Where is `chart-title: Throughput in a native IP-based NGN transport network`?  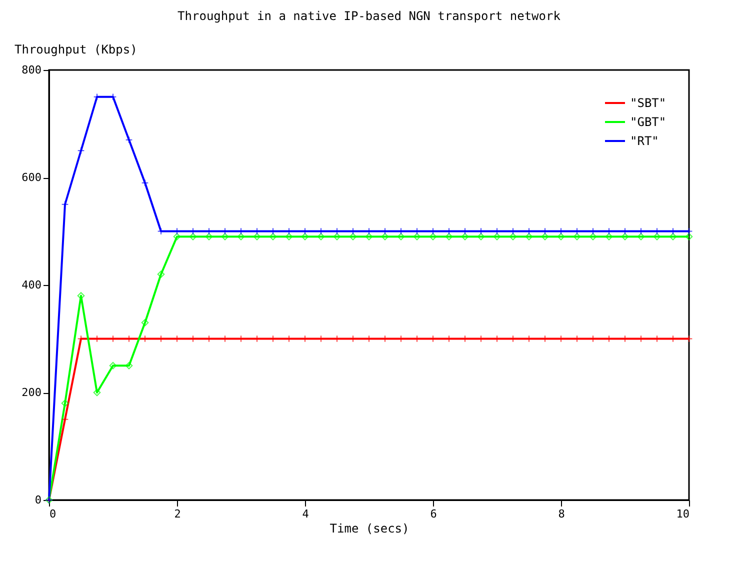
chart-title: Throughput in a native IP-based NGN transport network is located at coordinates (370, 16).